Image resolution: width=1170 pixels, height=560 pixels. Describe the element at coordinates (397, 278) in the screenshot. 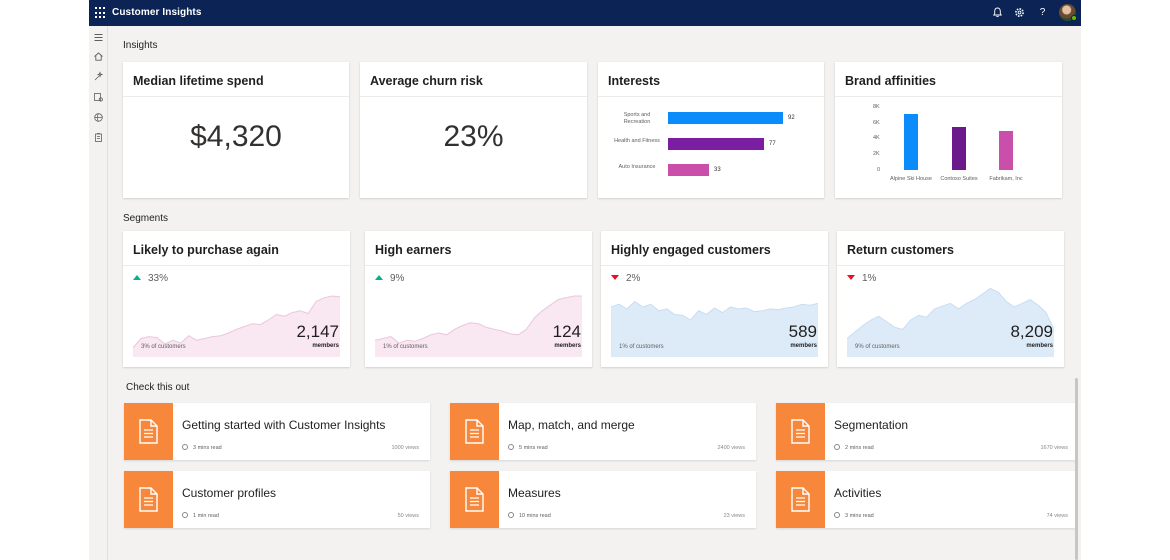

I see `trend-value: 9%` at that location.